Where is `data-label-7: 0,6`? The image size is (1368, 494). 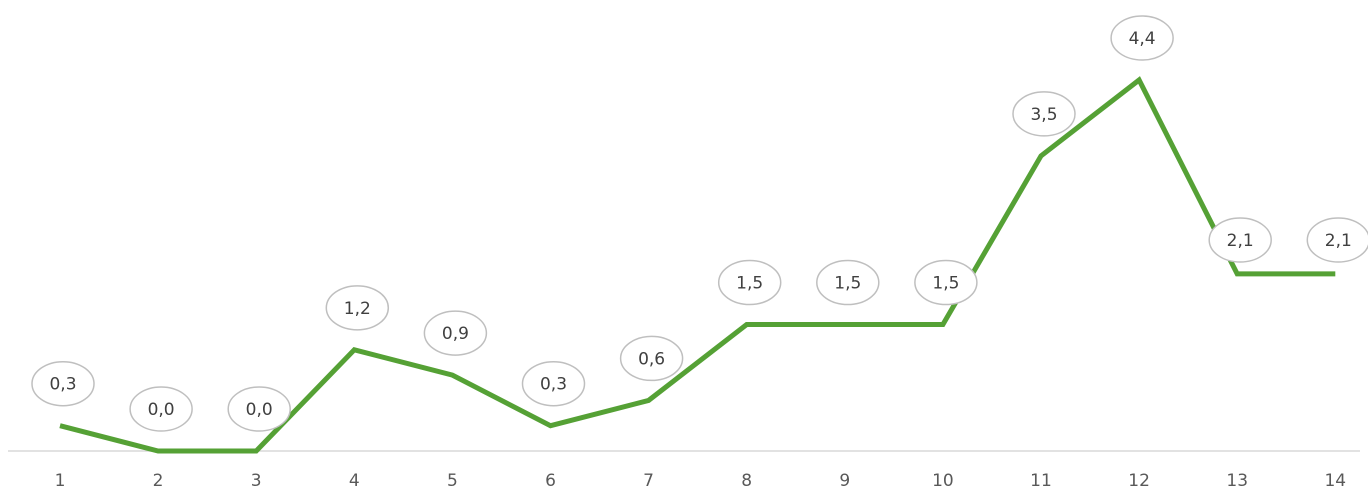
data-label-7: 0,6 is located at coordinates (651, 358).